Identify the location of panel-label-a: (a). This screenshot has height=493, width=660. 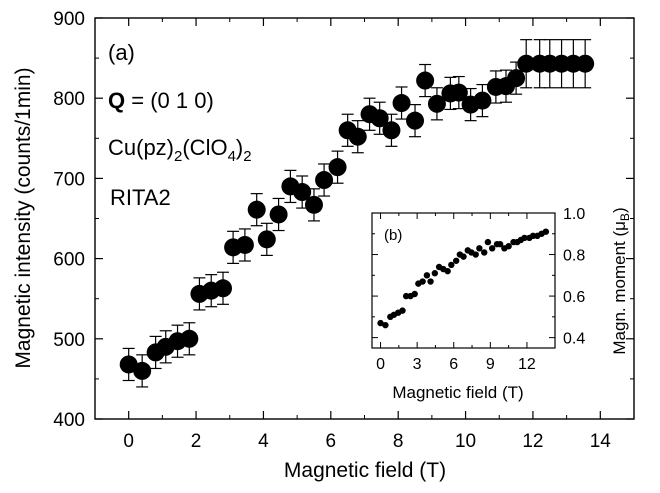
(121, 52).